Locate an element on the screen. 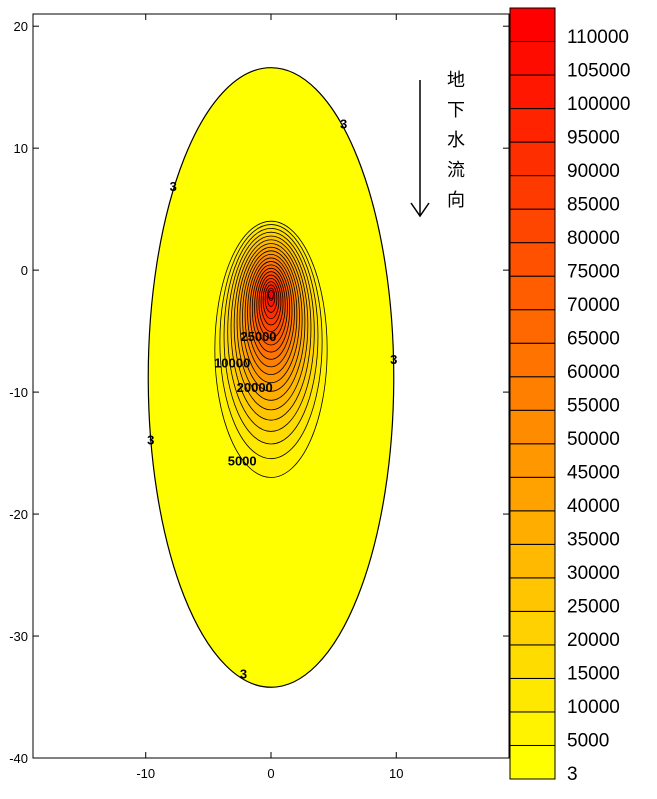 The height and width of the screenshot is (799, 657). y-tick-label: -30 is located at coordinates (18, 636).